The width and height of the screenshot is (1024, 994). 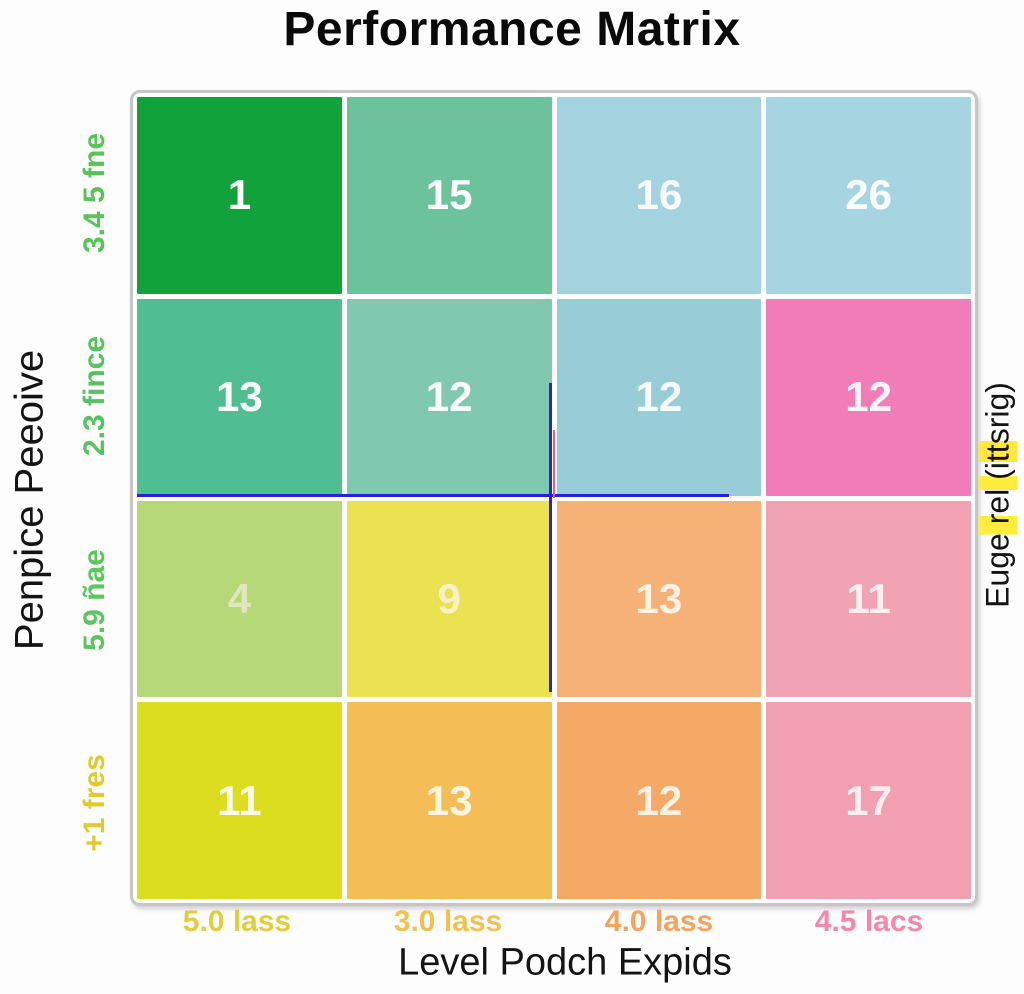 I want to click on heatmap-cell-r2c2: 13, so click(x=659, y=599).